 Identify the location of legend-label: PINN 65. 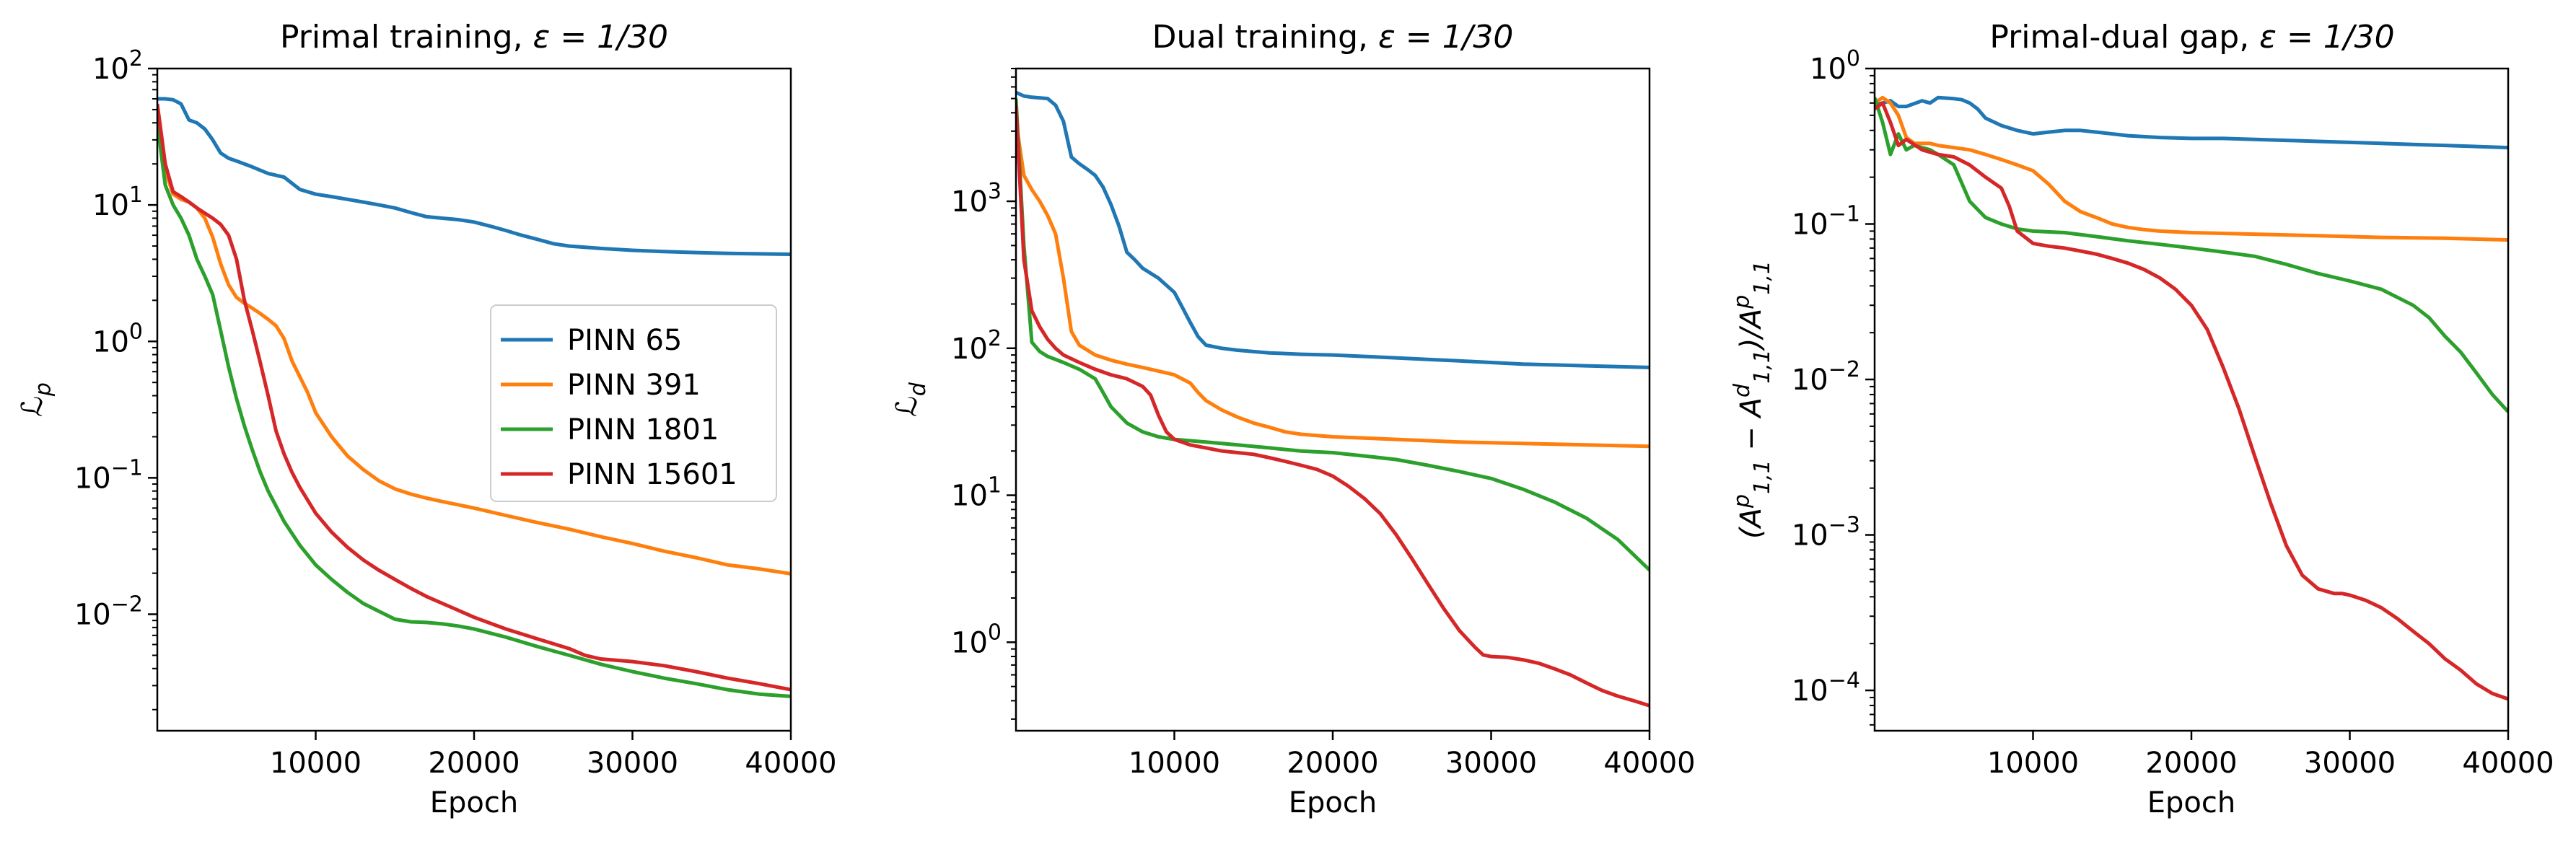
(624, 340).